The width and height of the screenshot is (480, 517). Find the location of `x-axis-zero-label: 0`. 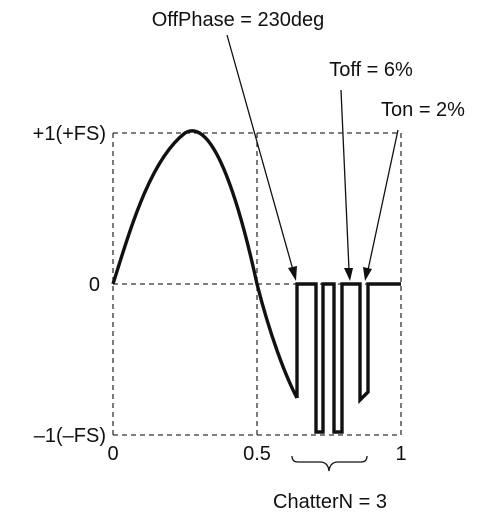

x-axis-zero-label: 0 is located at coordinates (112, 454).